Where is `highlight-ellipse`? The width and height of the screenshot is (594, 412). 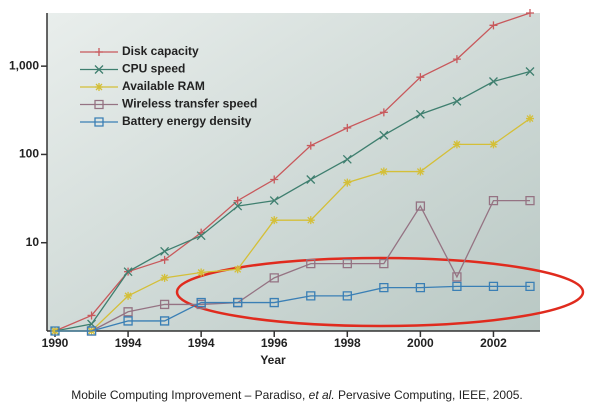
highlight-ellipse is located at coordinates (380, 292).